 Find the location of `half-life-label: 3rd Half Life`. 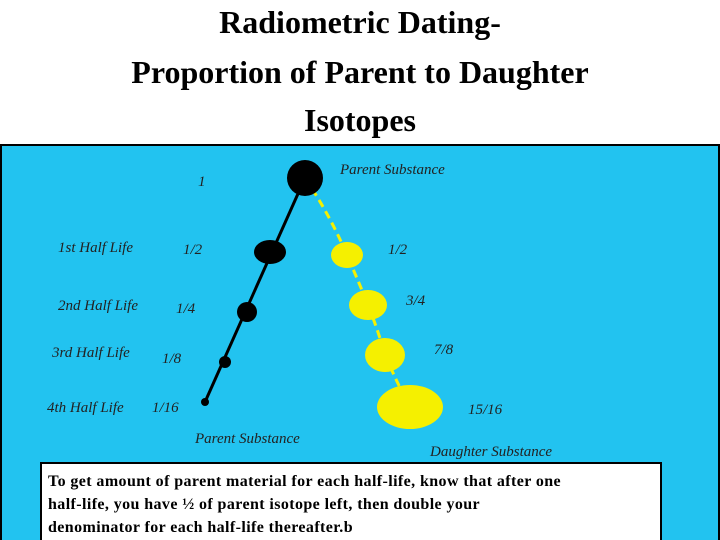

half-life-label: 3rd Half Life is located at coordinates (90, 353).